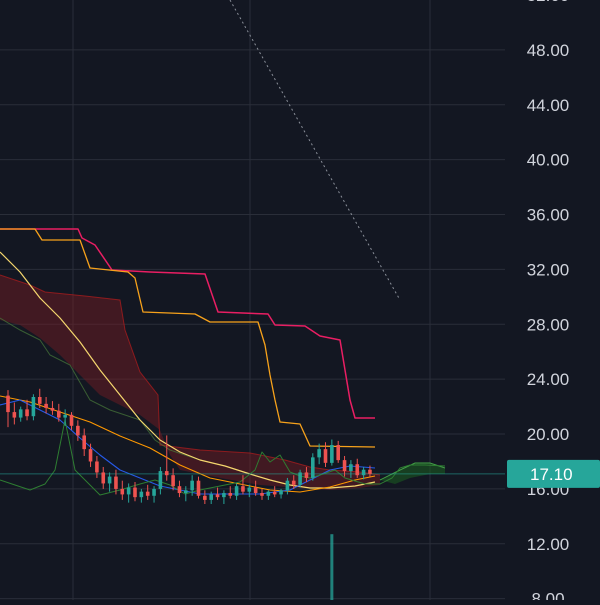  What do you see at coordinates (548, 105) in the screenshot?
I see `price-tick-label: 44.00` at bounding box center [548, 105].